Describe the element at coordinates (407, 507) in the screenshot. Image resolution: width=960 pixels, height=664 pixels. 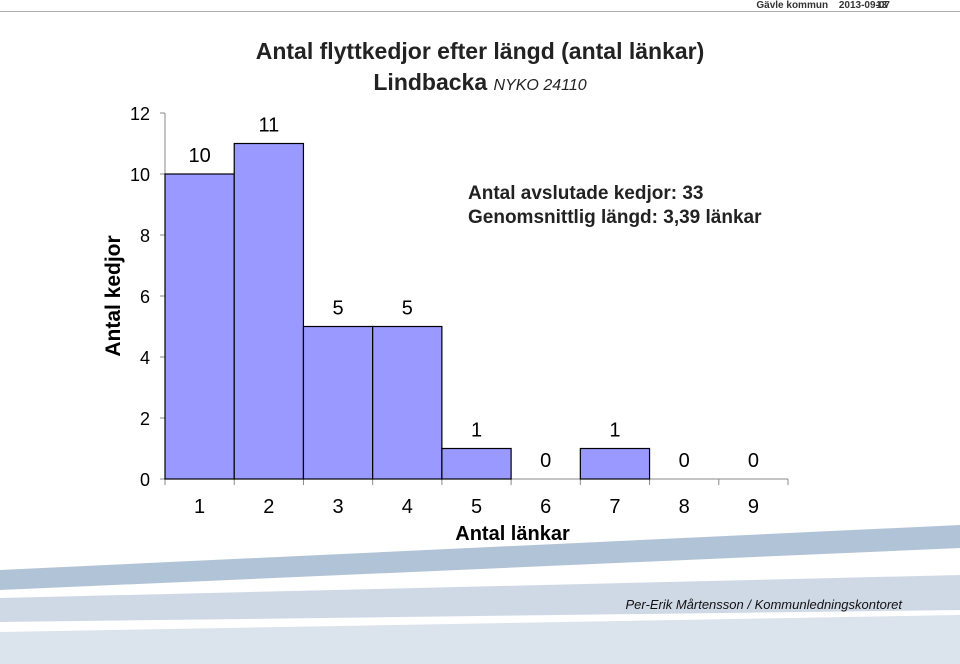
I see `x-tick-label: 4` at that location.